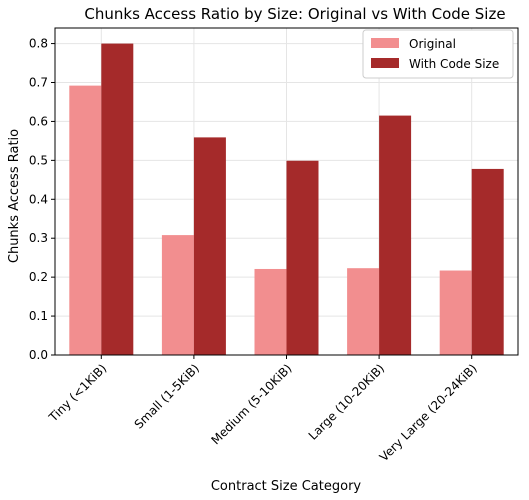 This screenshot has height=500, width=529. What do you see at coordinates (38, 238) in the screenshot?
I see `y-tick-label: 0.3` at bounding box center [38, 238].